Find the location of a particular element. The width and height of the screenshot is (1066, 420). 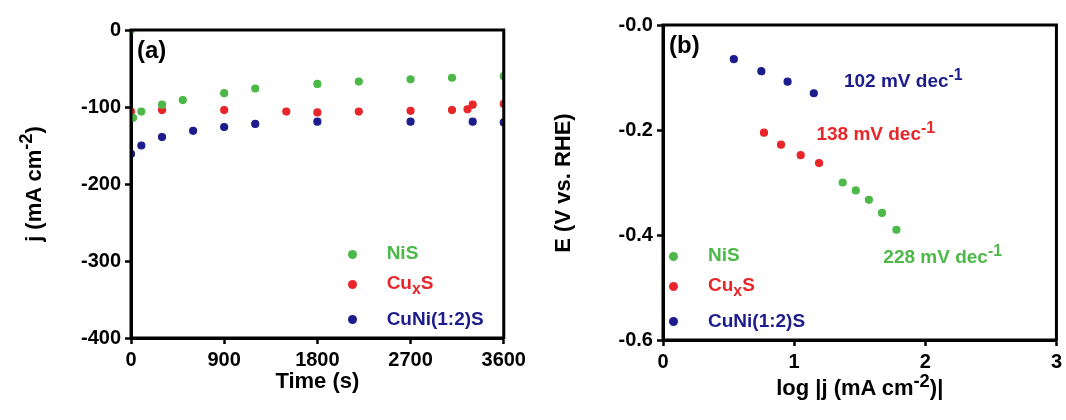

y-tick-label: -400 is located at coordinates (100, 336).